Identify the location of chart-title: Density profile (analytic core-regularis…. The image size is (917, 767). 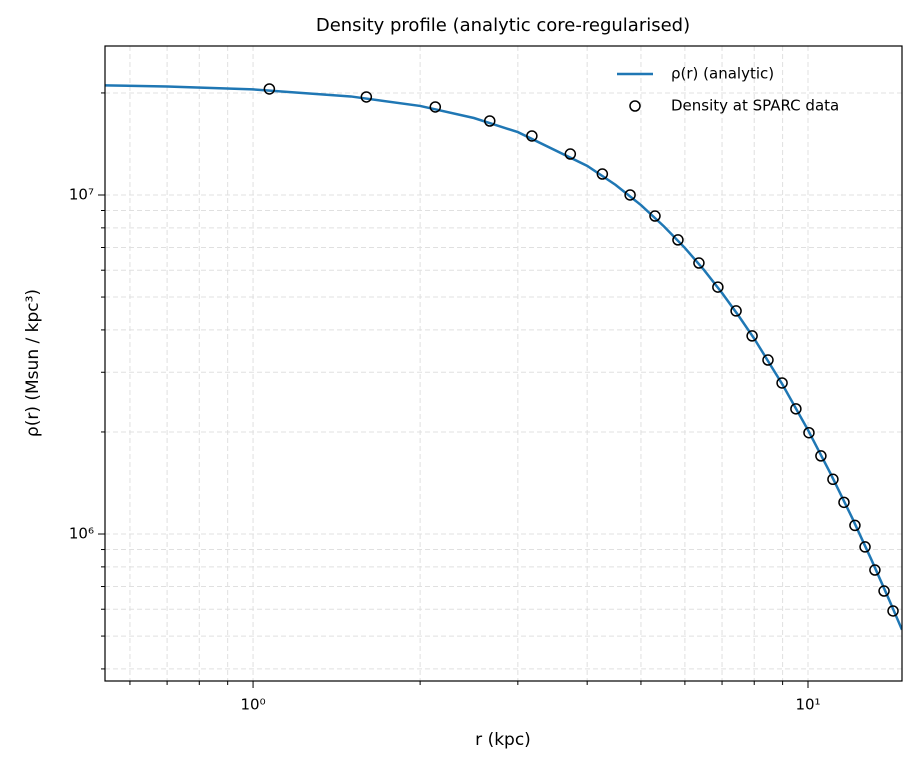
(503, 25).